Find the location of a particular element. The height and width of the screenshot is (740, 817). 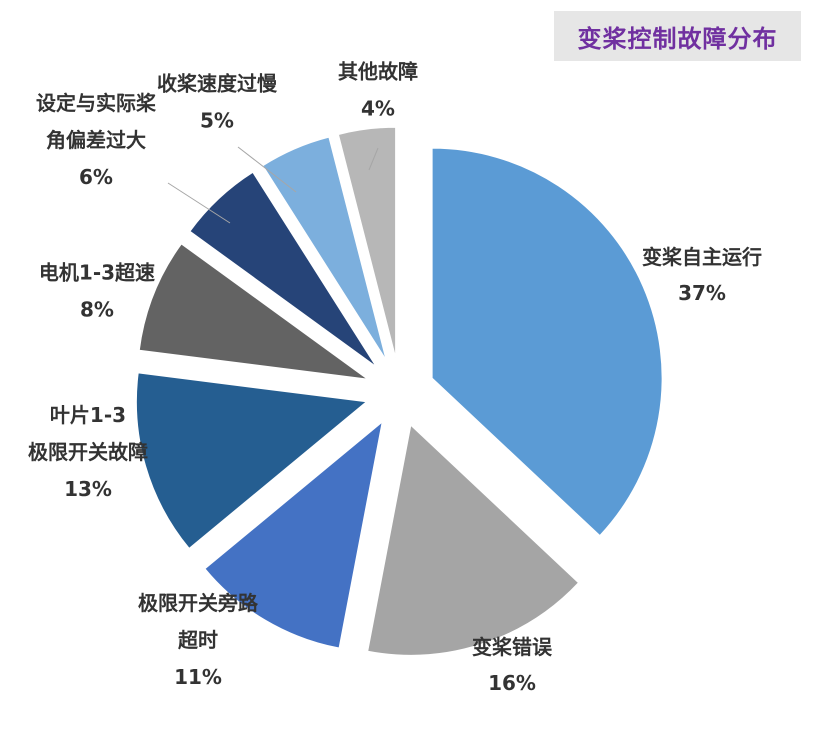

slice-label-line: 极限开关旁路 is located at coordinates (198, 603).